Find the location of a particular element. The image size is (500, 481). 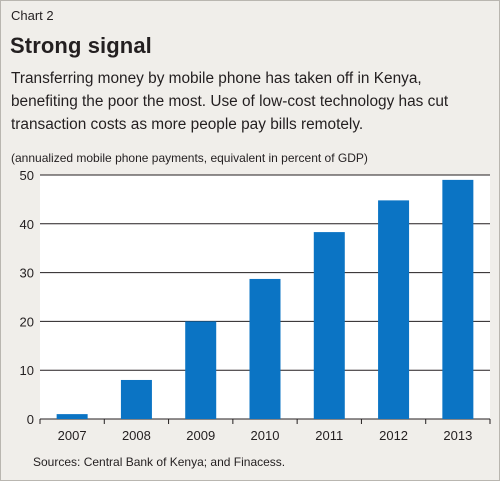

bar-2007 is located at coordinates (72, 416).